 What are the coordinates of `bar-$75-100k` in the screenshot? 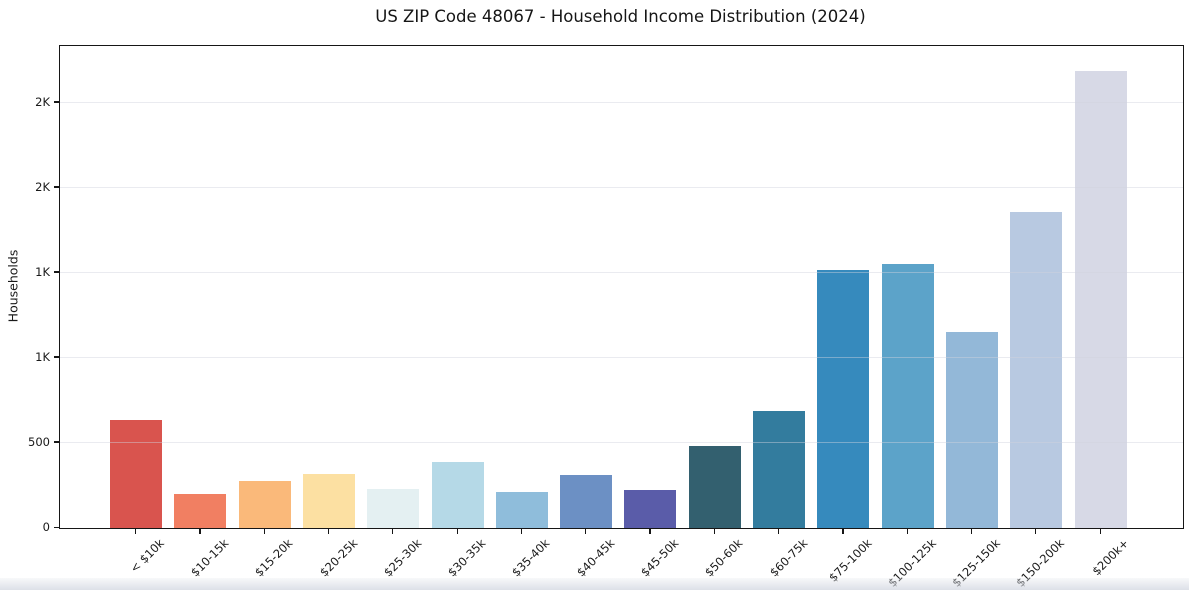 It's located at (843, 398).